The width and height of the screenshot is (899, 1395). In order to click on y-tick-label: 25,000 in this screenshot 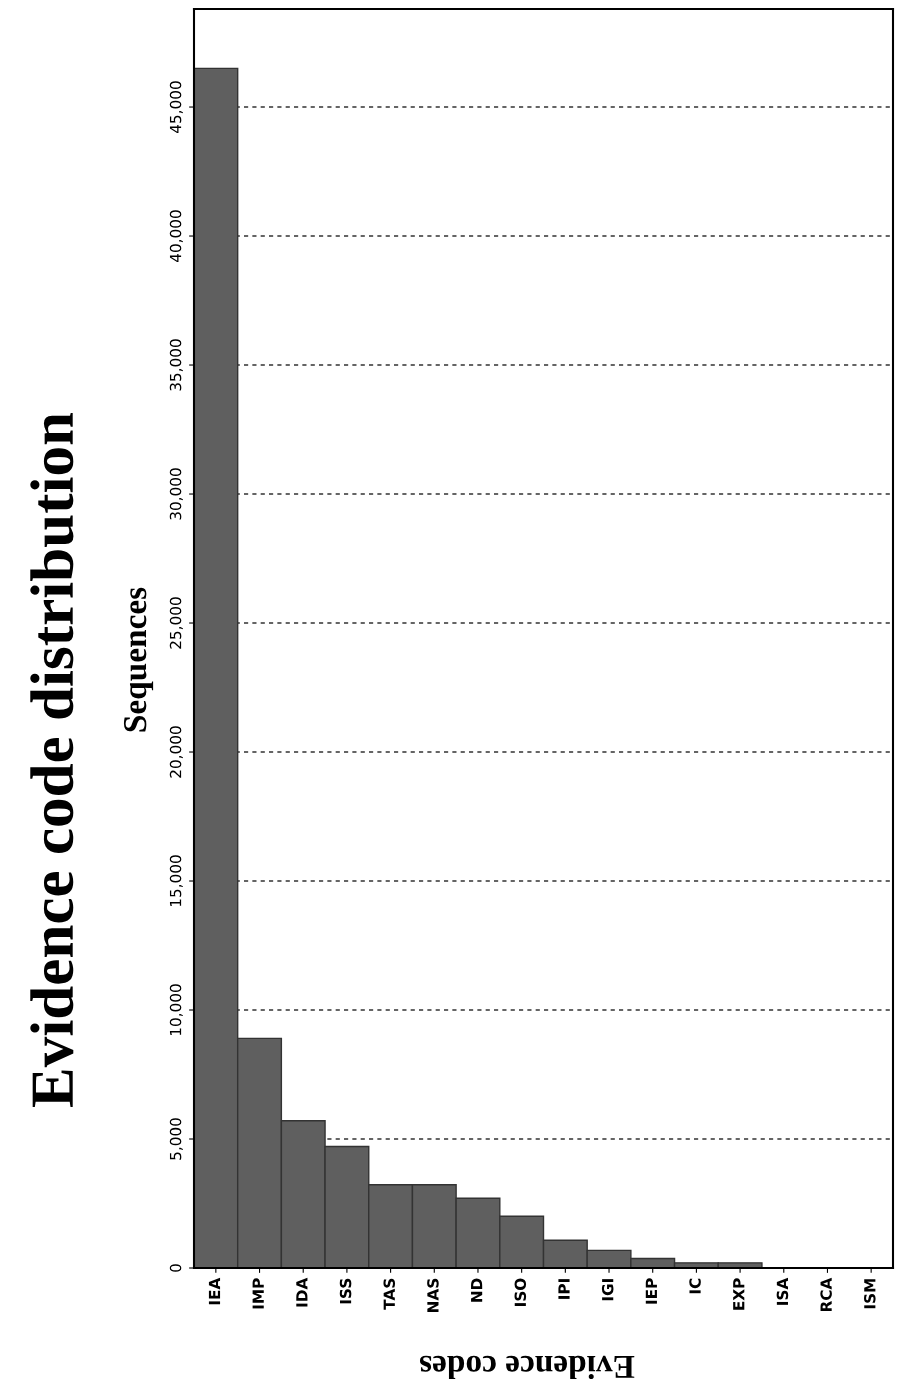, I will do `click(176, 623)`.